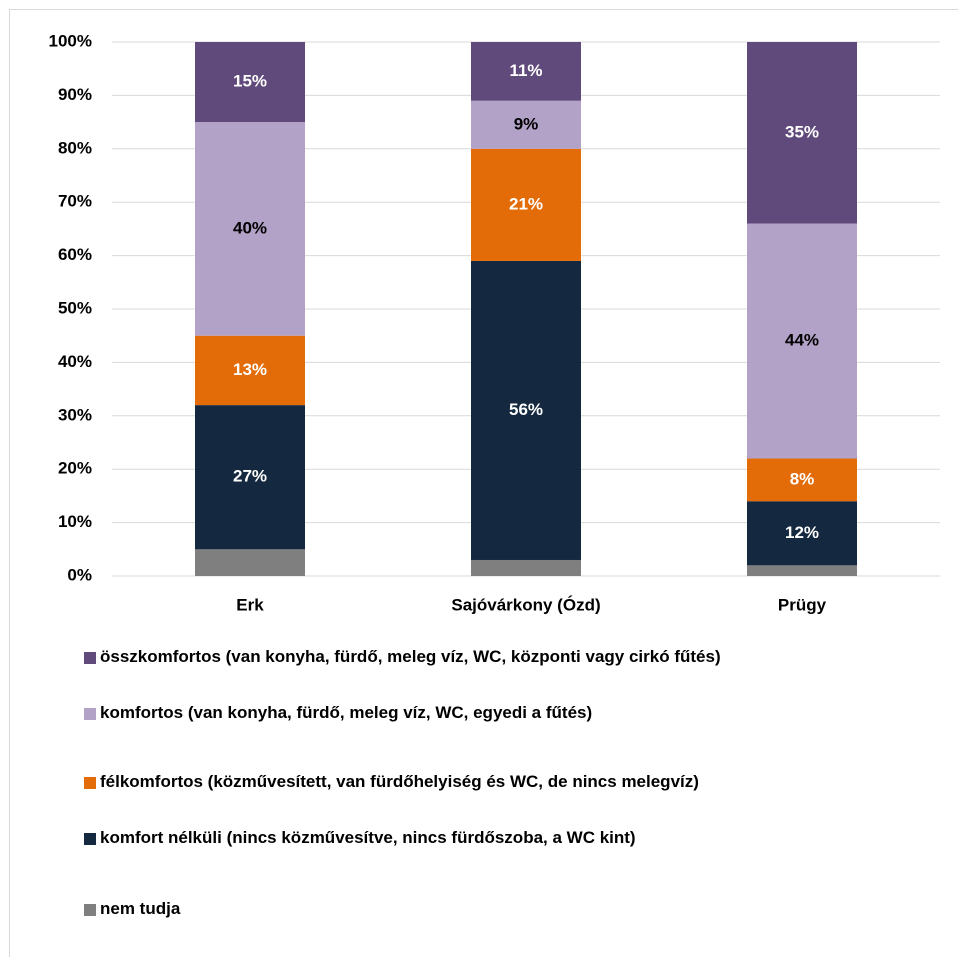  Describe the element at coordinates (802, 604) in the screenshot. I see `x-tick-label: Prügy` at that location.